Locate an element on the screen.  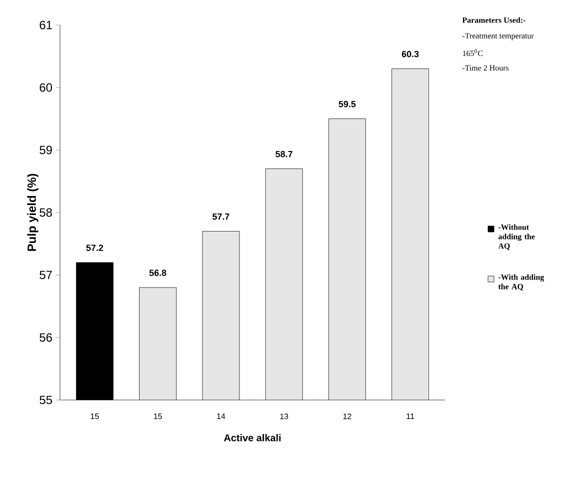
data-label: 56.8 is located at coordinates (157, 273).